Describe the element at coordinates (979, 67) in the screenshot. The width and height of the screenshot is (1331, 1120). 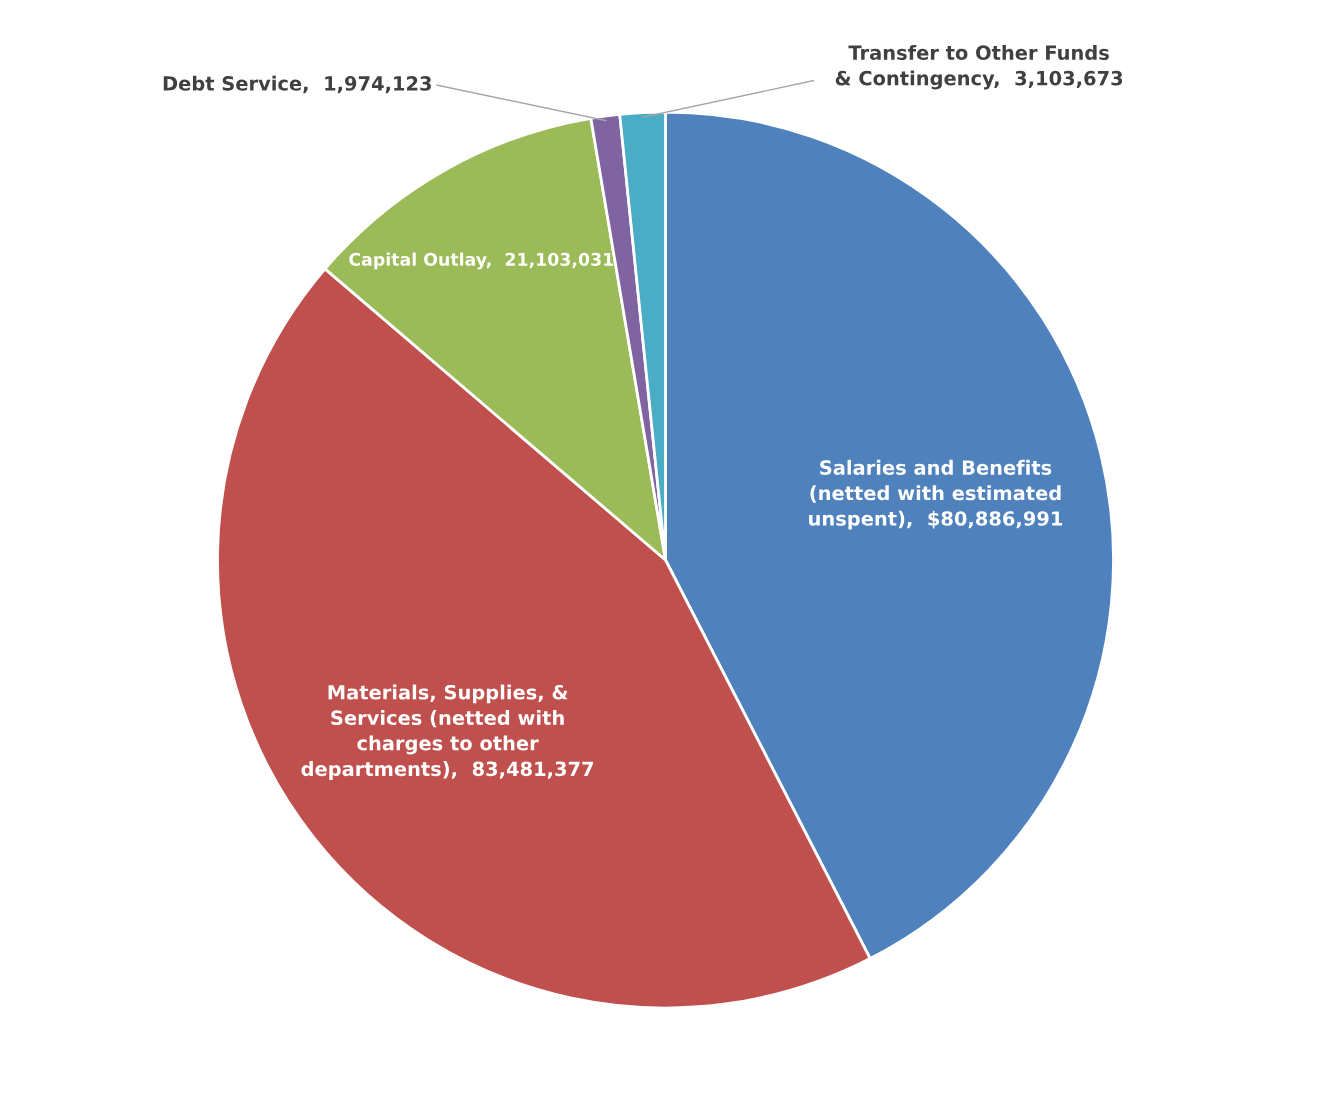
I see `slice-label: Transfer to Other Funds & Contingency, 3,103,673` at that location.